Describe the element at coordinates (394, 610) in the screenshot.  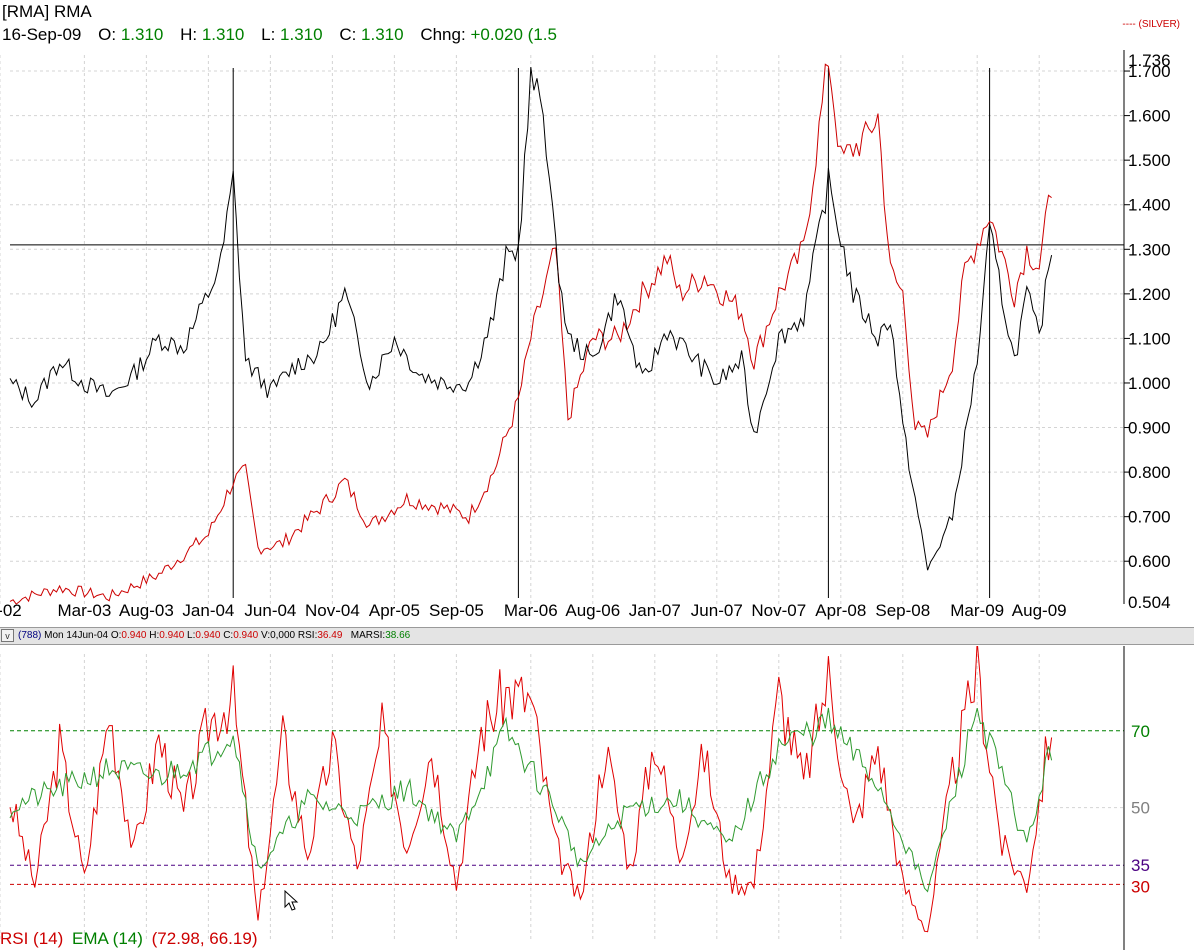
I see `x-tick-label: Apr-05` at that location.